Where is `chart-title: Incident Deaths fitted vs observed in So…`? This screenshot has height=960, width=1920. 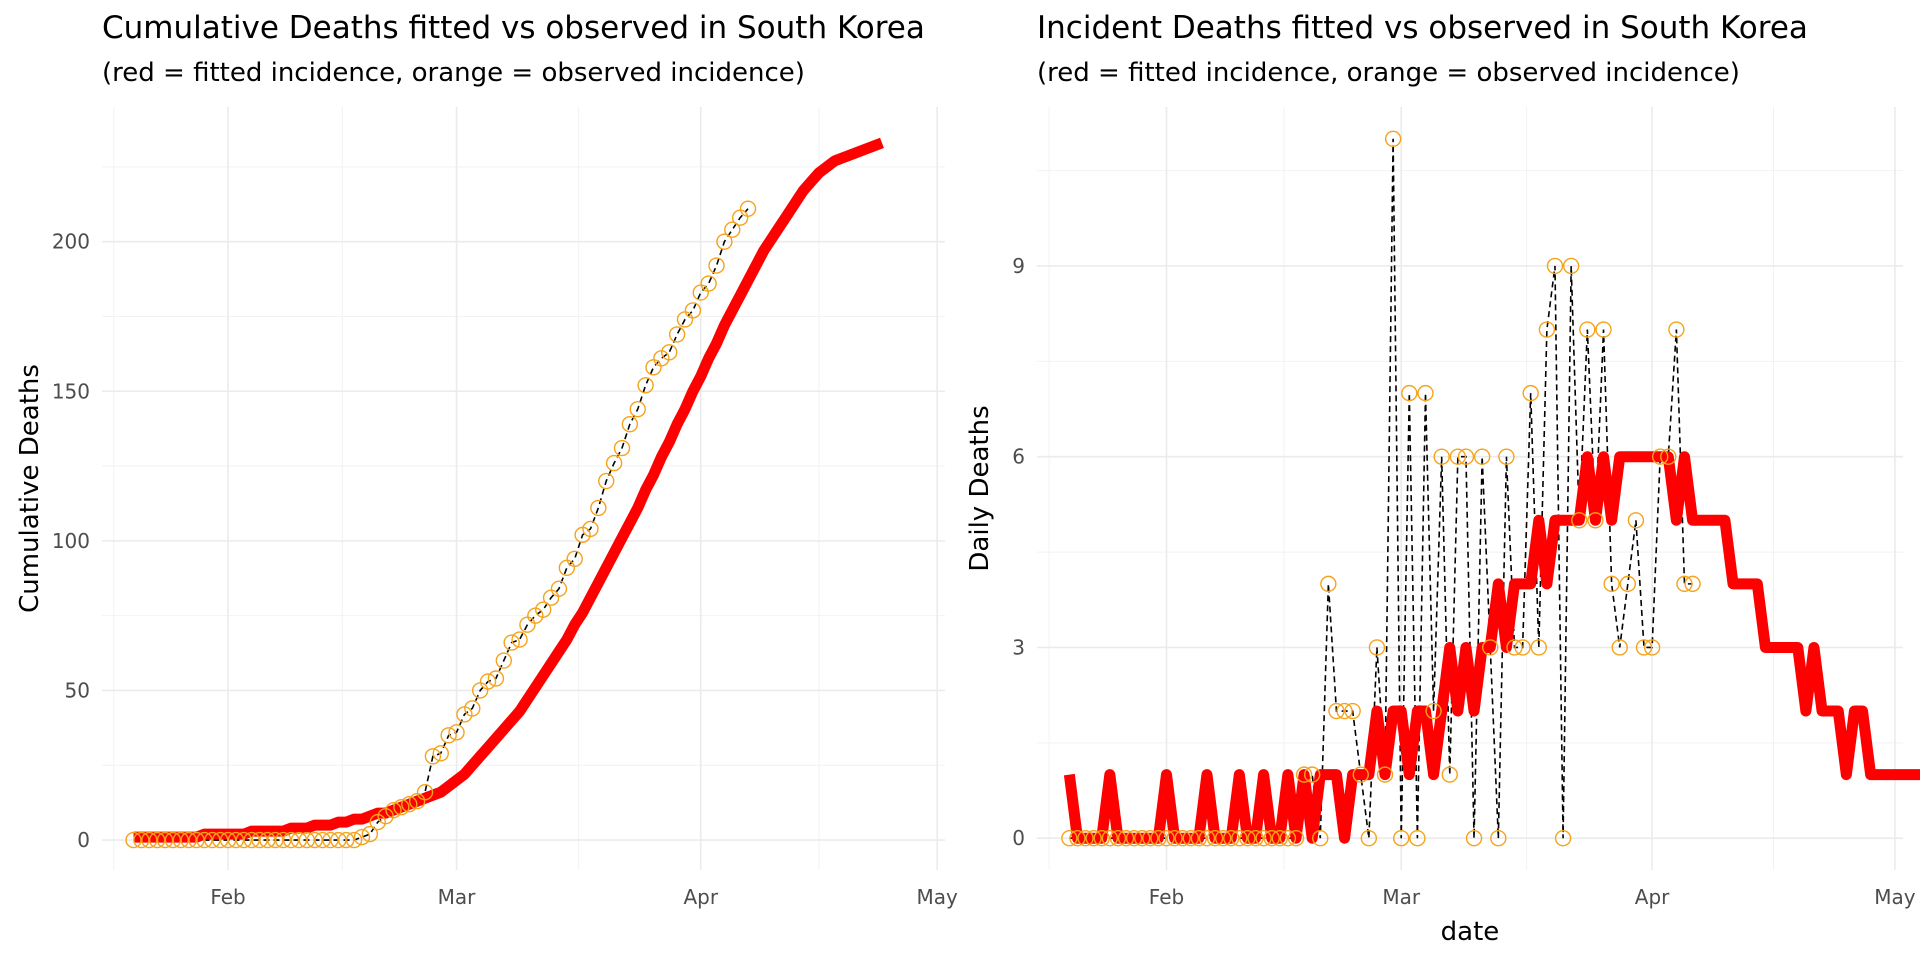 chart-title: Incident Deaths fitted vs observed in So… is located at coordinates (1422, 28).